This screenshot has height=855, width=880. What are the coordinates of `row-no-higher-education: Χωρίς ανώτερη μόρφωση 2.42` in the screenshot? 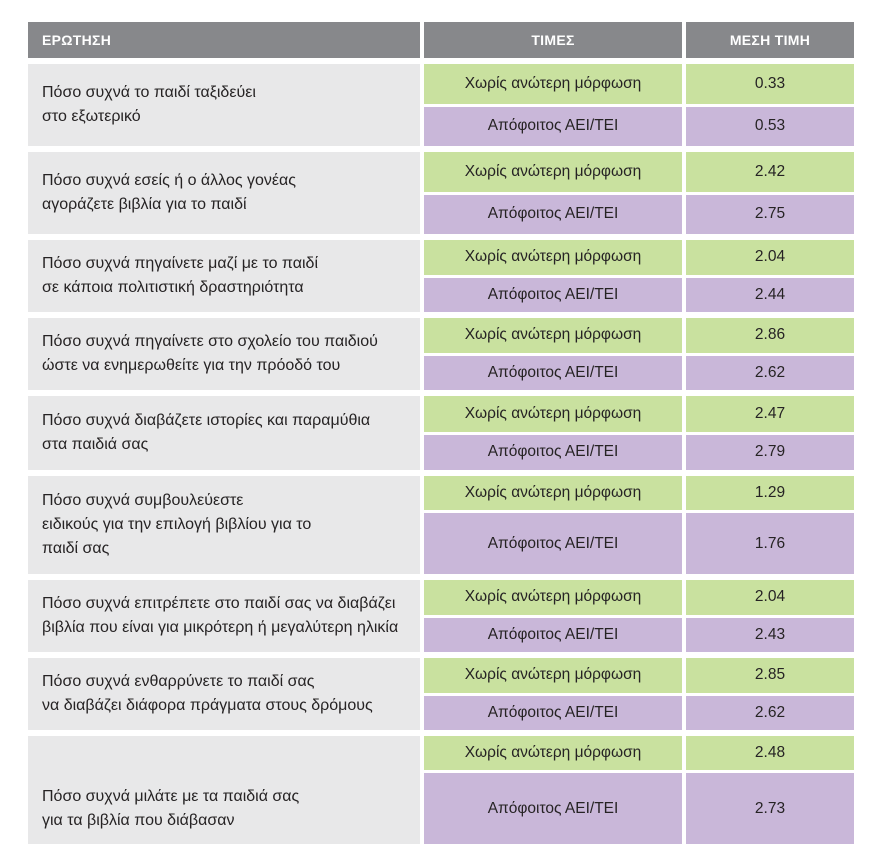 It's located at (639, 172).